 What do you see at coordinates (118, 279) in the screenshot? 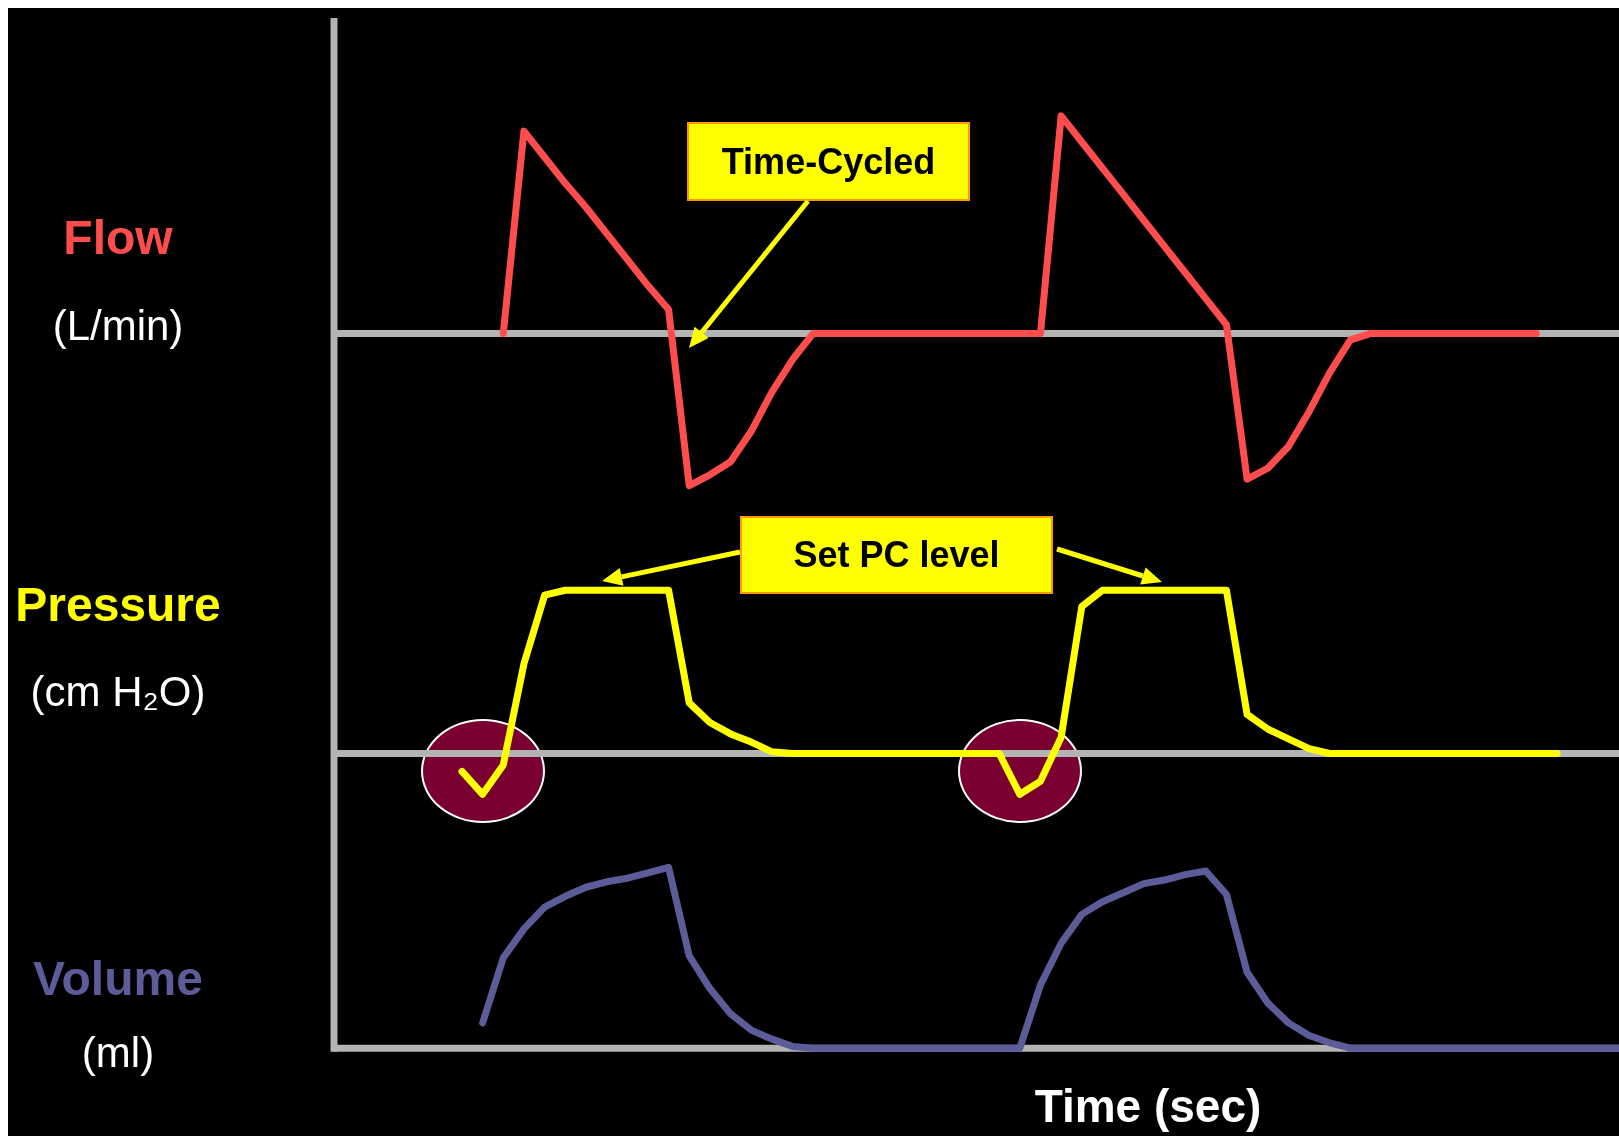
I see `y-axis-title: Flow (L/min)` at bounding box center [118, 279].